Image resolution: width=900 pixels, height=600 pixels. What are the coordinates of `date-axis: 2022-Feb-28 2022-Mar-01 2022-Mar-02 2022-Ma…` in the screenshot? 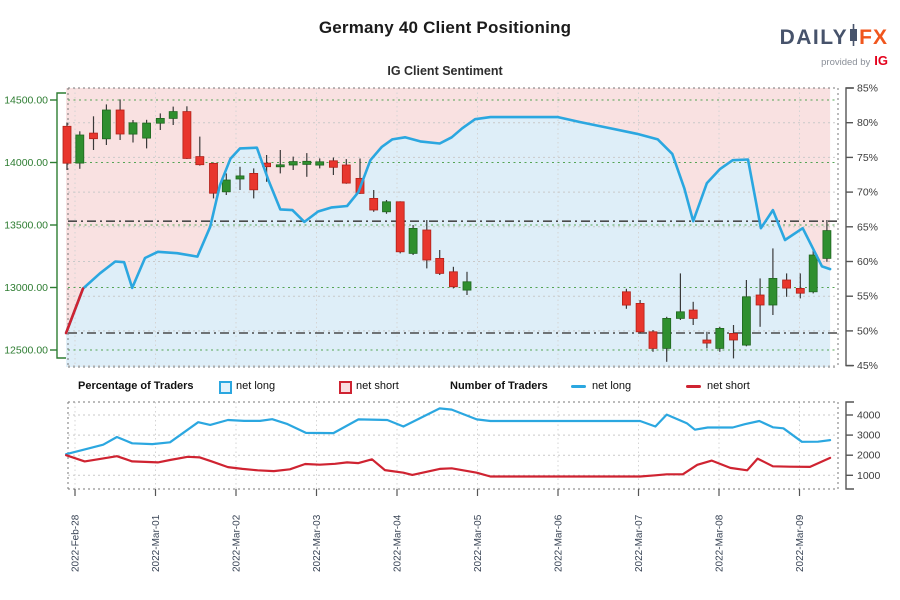 It's located at (438, 530).